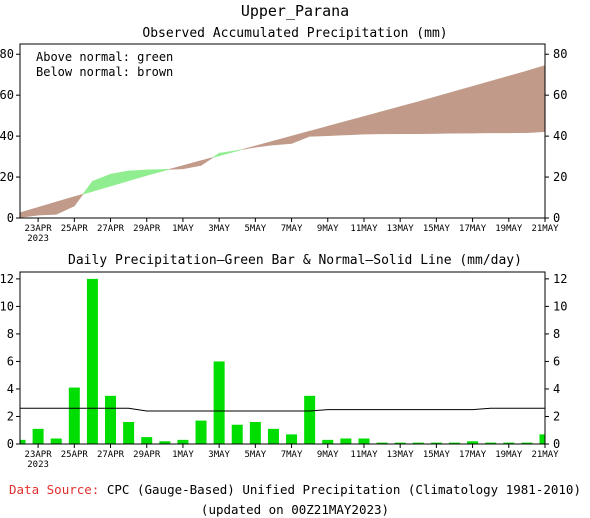  I want to click on top-x-tick-label: 7MAY, so click(292, 229).